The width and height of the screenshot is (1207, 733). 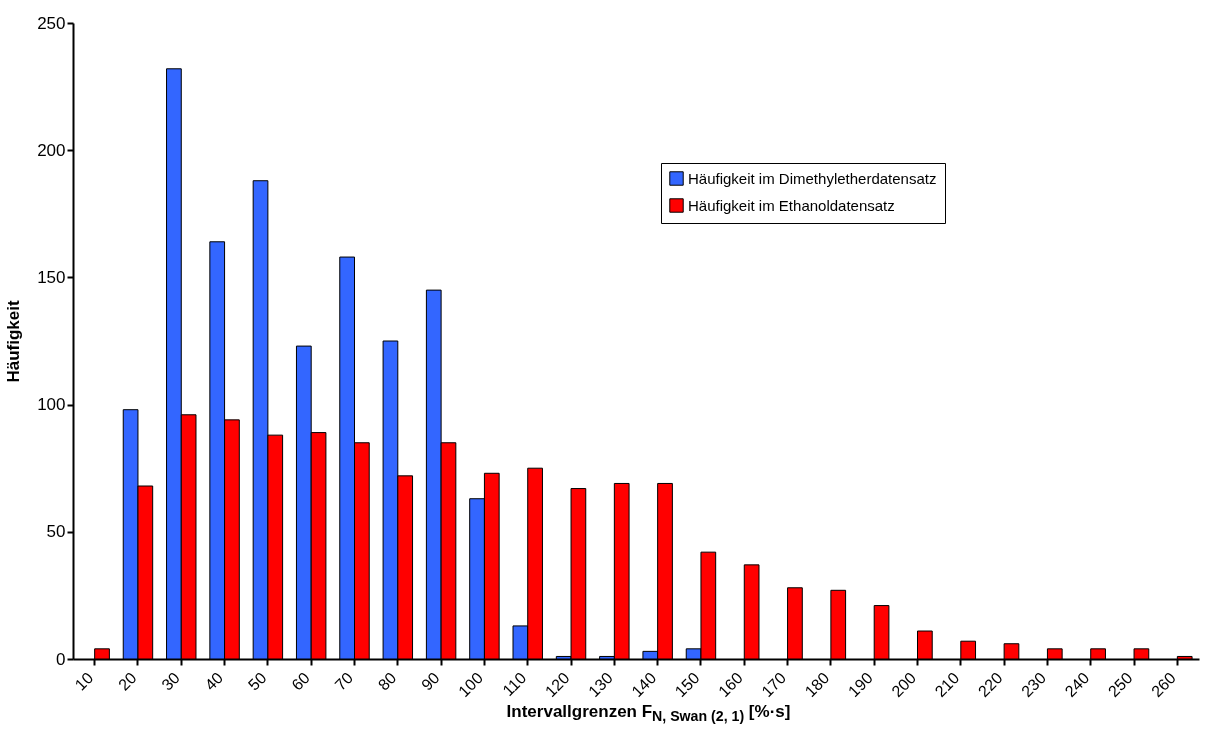 I want to click on x-tick-label: 10, so click(x=84, y=681).